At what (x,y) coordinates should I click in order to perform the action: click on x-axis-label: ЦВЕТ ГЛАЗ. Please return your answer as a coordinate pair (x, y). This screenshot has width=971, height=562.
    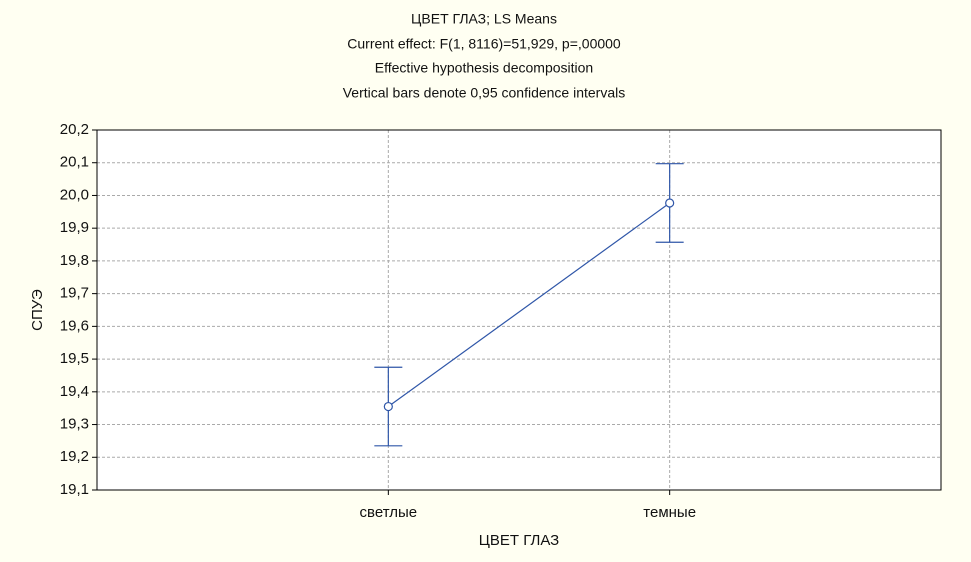
    Looking at the image, I should click on (519, 540).